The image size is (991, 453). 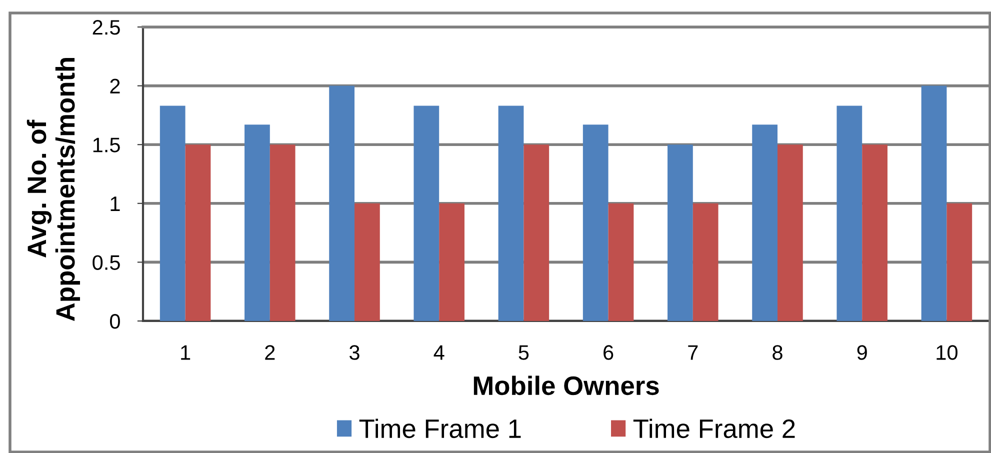 I want to click on x-tick-label: 4, so click(x=439, y=352).